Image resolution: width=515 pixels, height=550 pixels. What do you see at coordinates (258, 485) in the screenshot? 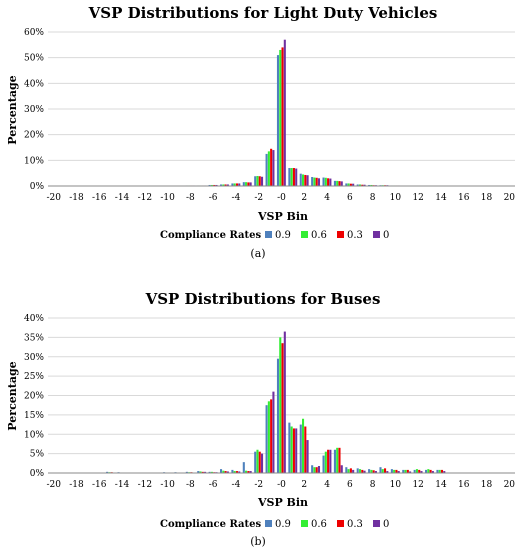
I see `x-tick-label: -2` at bounding box center [258, 485].